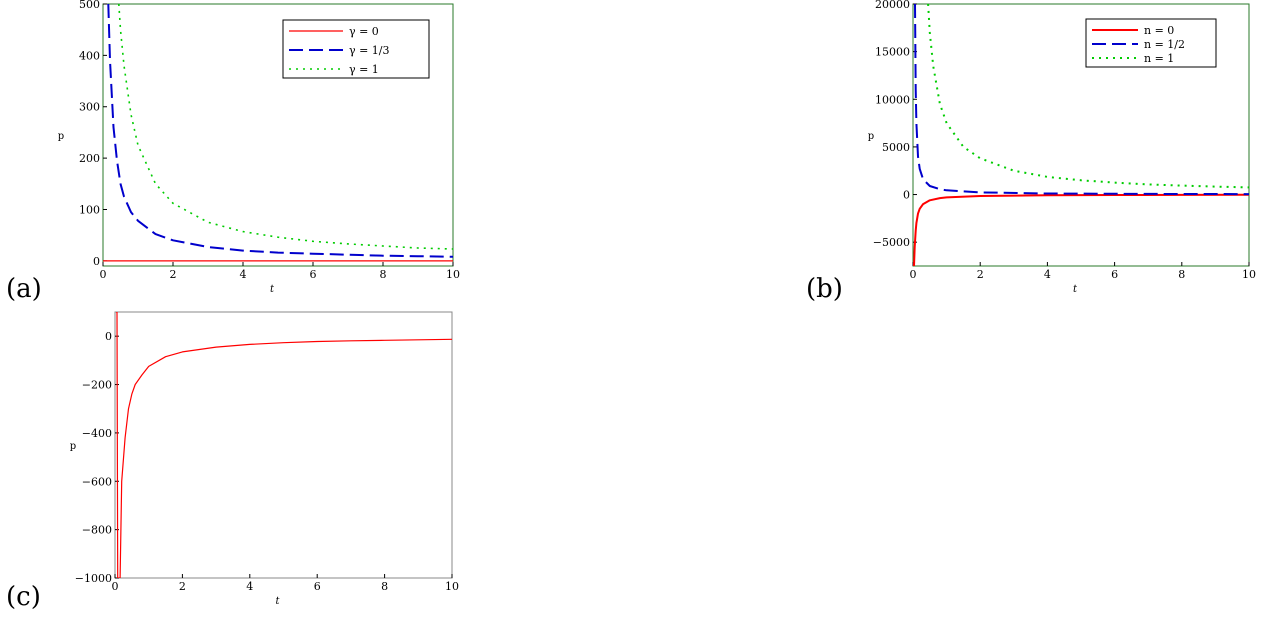 Image resolution: width=1271 pixels, height=622 pixels. Describe the element at coordinates (1159, 30) in the screenshot. I see `legend-entry-0: n = 0` at that location.